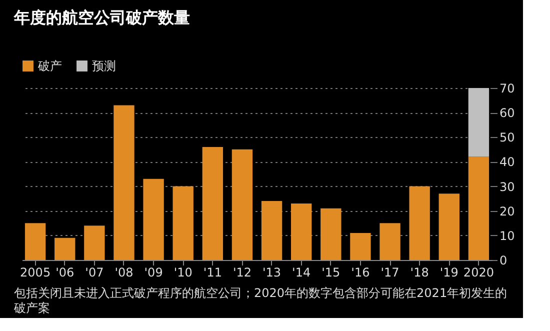 The width and height of the screenshot is (550, 331). I want to click on legend-label: 预测, so click(104, 66).